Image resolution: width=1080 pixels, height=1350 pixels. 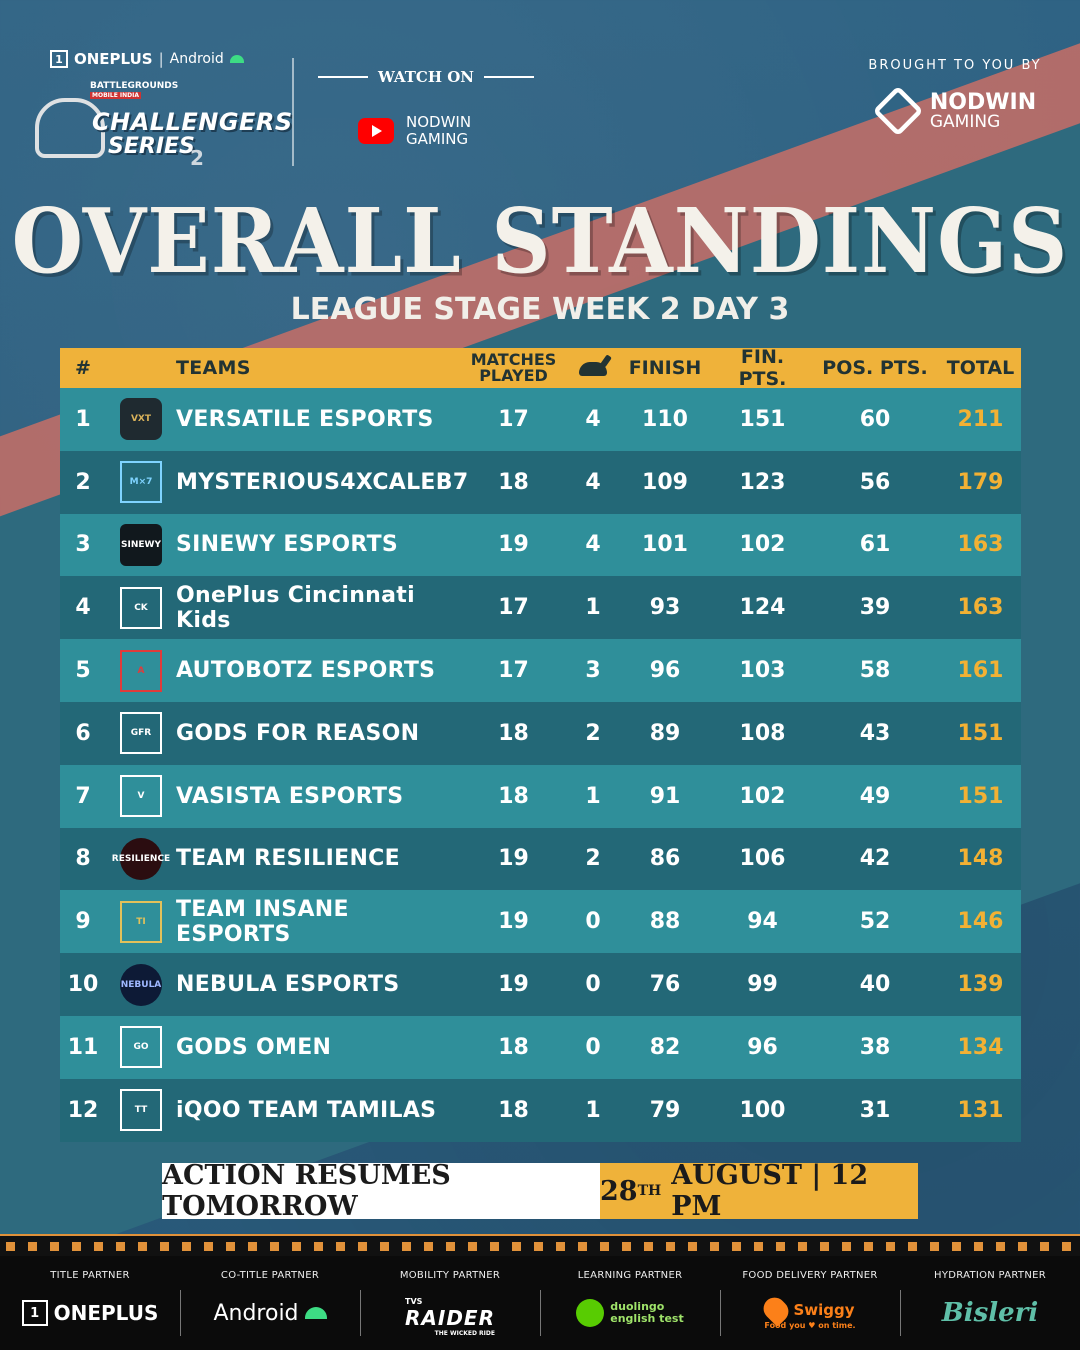 I want to click on challengers-wordmark: CHALLENGERS, so click(x=192, y=122).